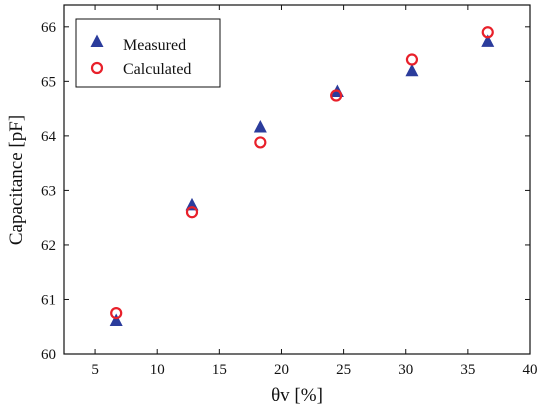 The height and width of the screenshot is (411, 550). I want to click on x-axis-label: θv [%], so click(297, 395).